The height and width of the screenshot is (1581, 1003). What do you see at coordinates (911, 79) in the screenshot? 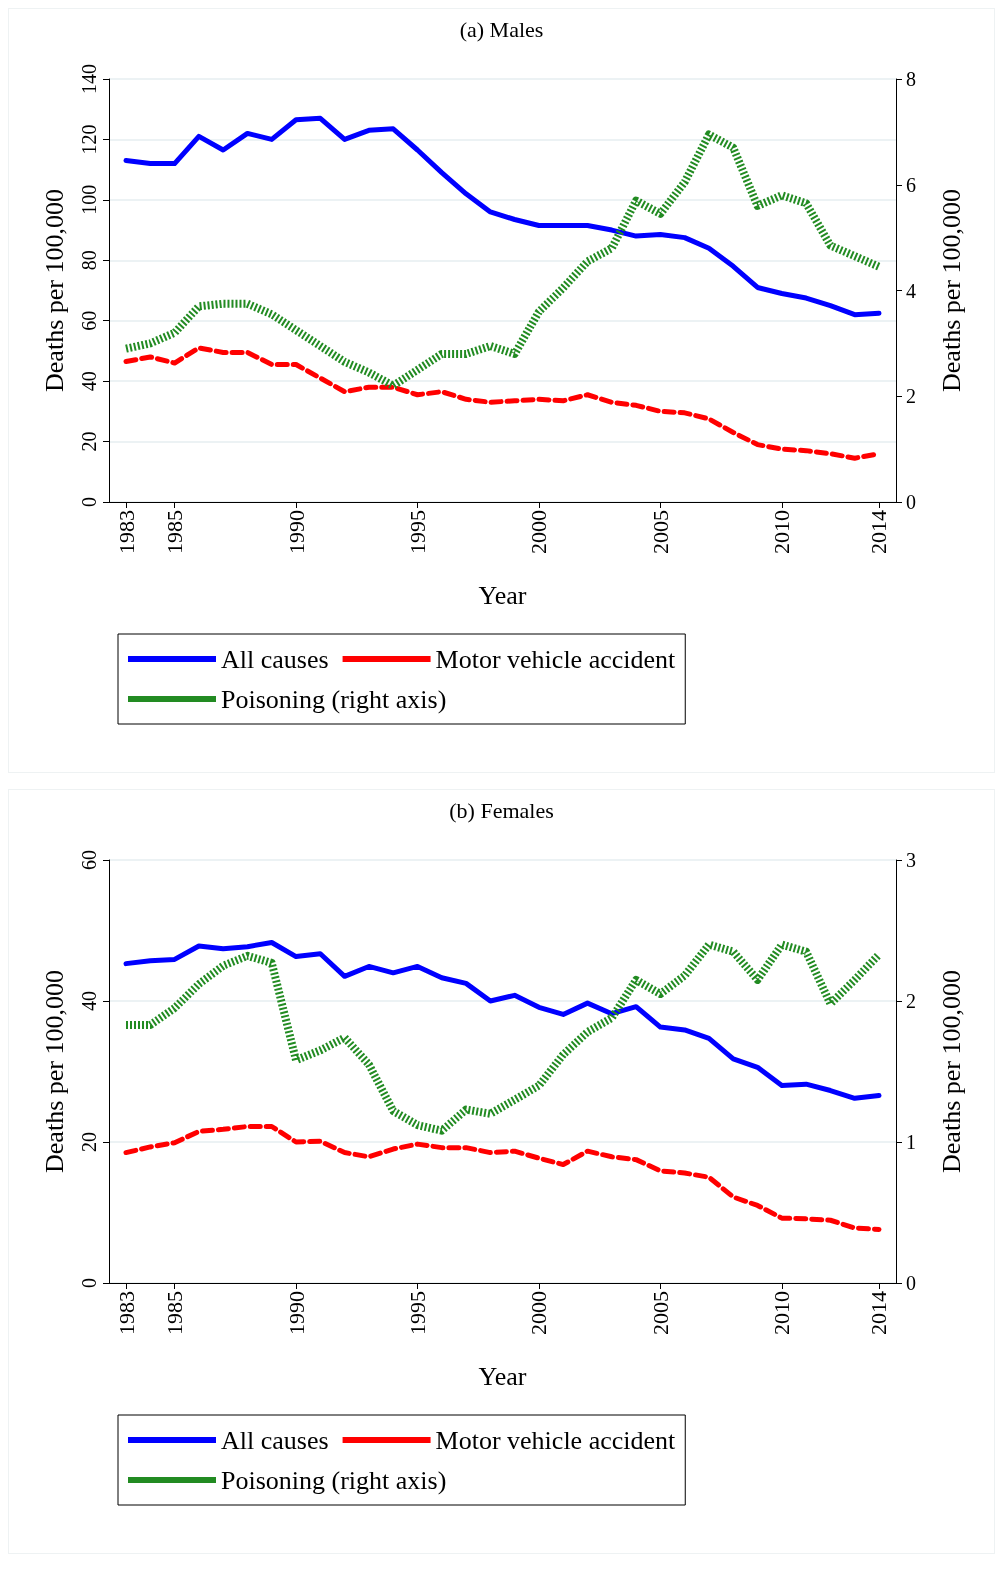
I see `y2-tick-label: 8` at bounding box center [911, 79].